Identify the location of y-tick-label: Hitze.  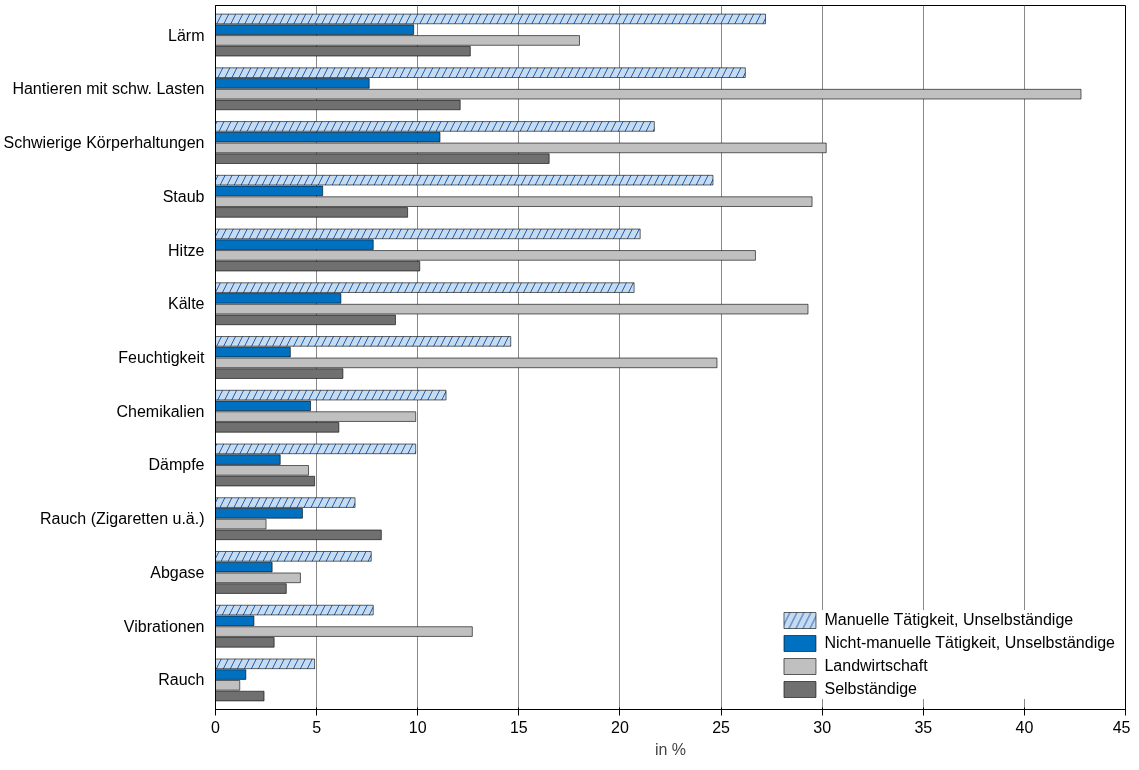
(186, 250).